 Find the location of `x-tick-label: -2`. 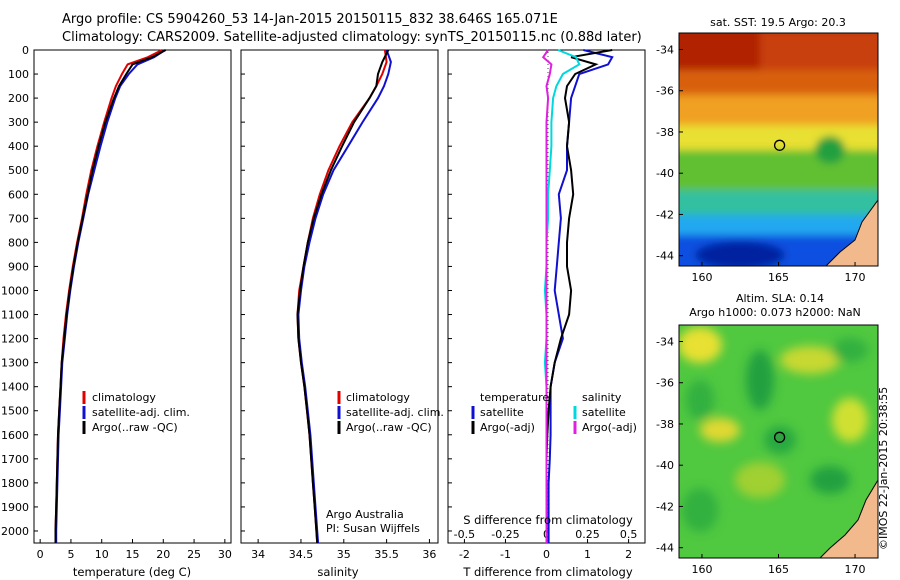

x-tick-label: -2 is located at coordinates (464, 554).